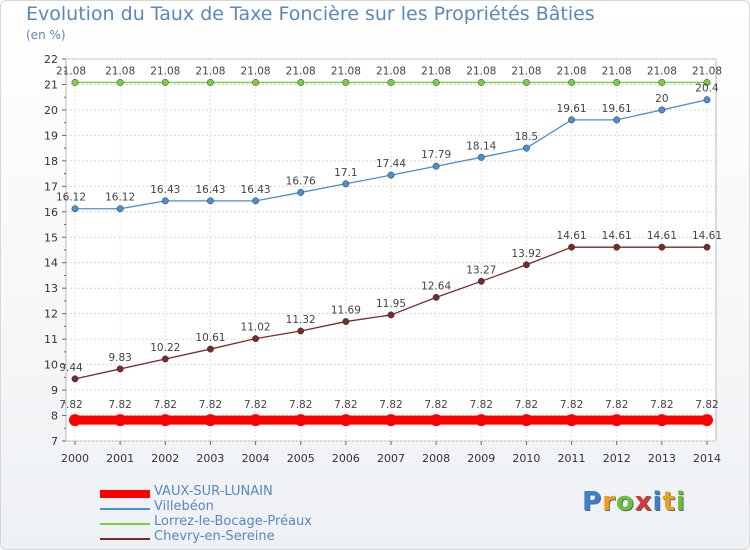  Describe the element at coordinates (707, 458) in the screenshot. I see `x-tick-label: 2014` at that location.